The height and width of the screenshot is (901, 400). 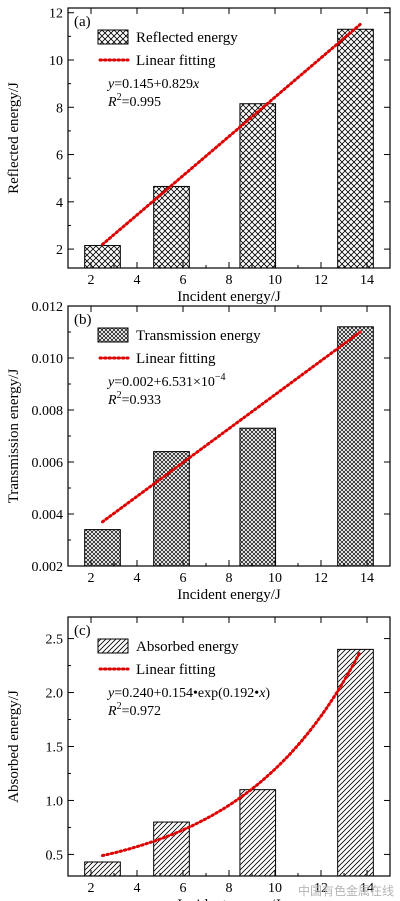 I want to click on y-tick-label: 0.012, so click(x=48, y=307).